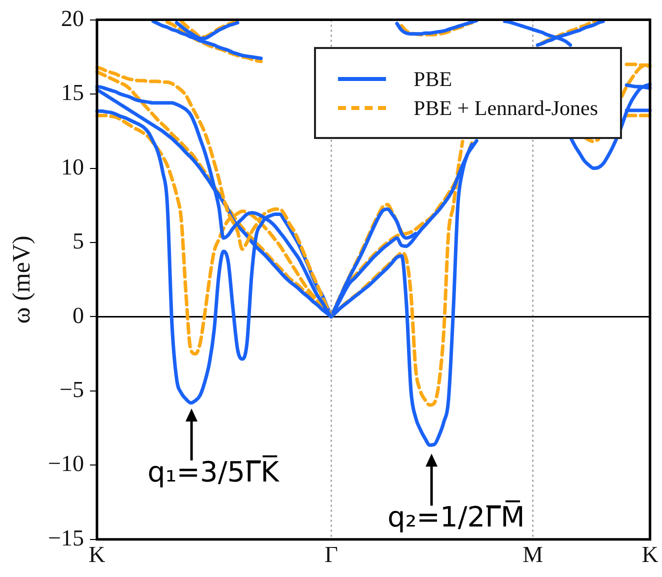 Image resolution: width=662 pixels, height=577 pixels. What do you see at coordinates (533, 555) in the screenshot?
I see `x-tick-label: M` at bounding box center [533, 555].